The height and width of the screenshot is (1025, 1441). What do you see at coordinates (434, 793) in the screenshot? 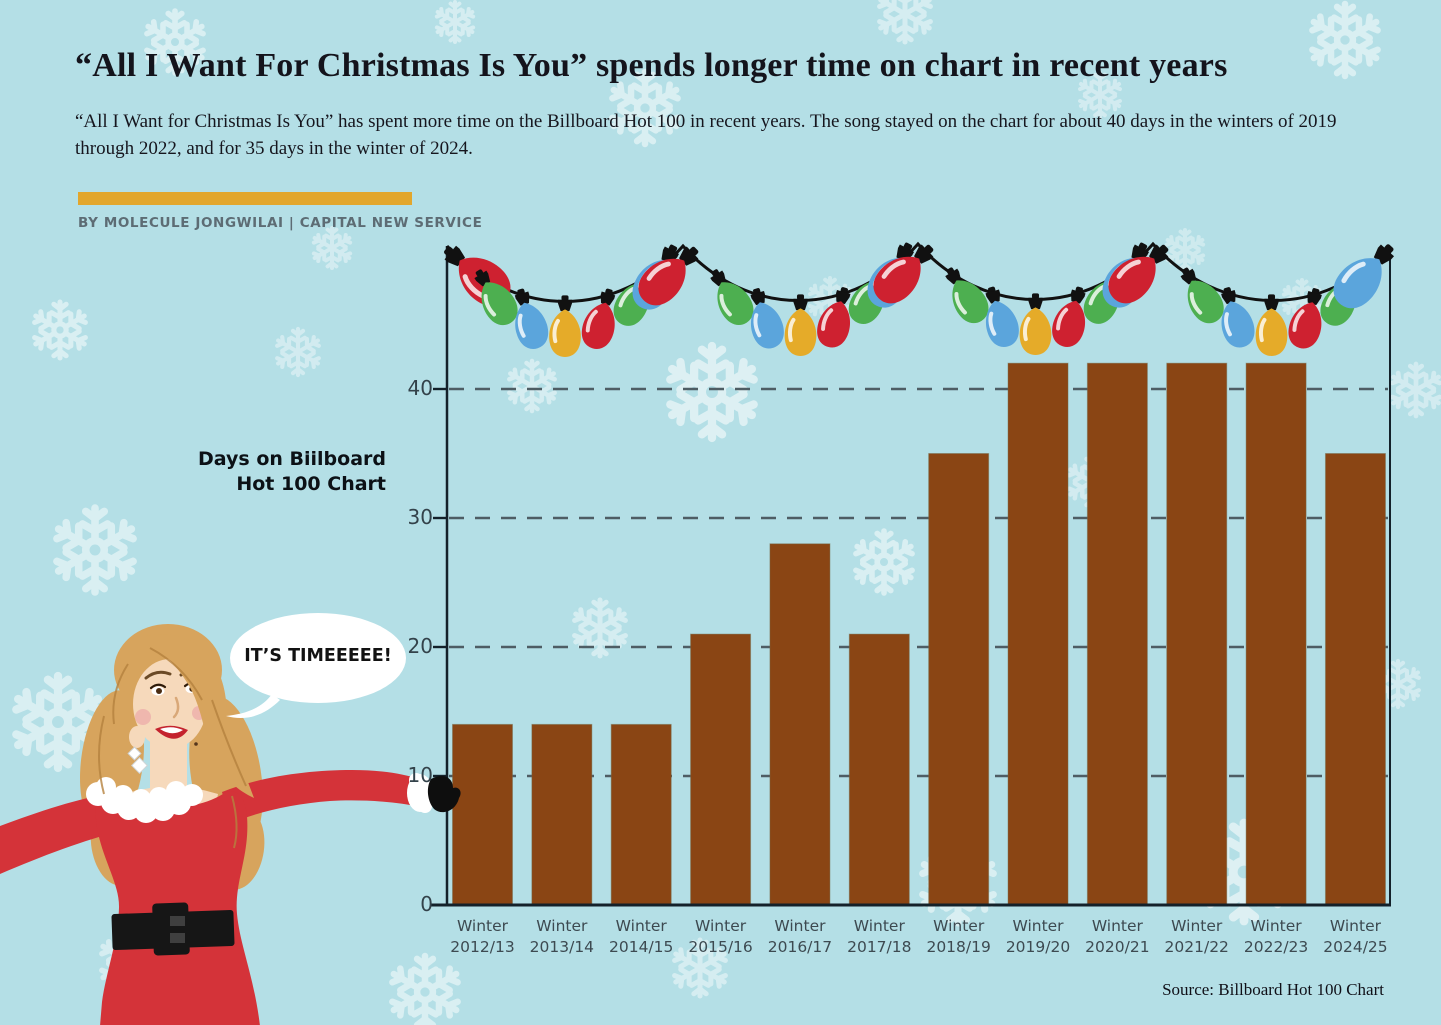
I see `mitten-hand` at bounding box center [434, 793].